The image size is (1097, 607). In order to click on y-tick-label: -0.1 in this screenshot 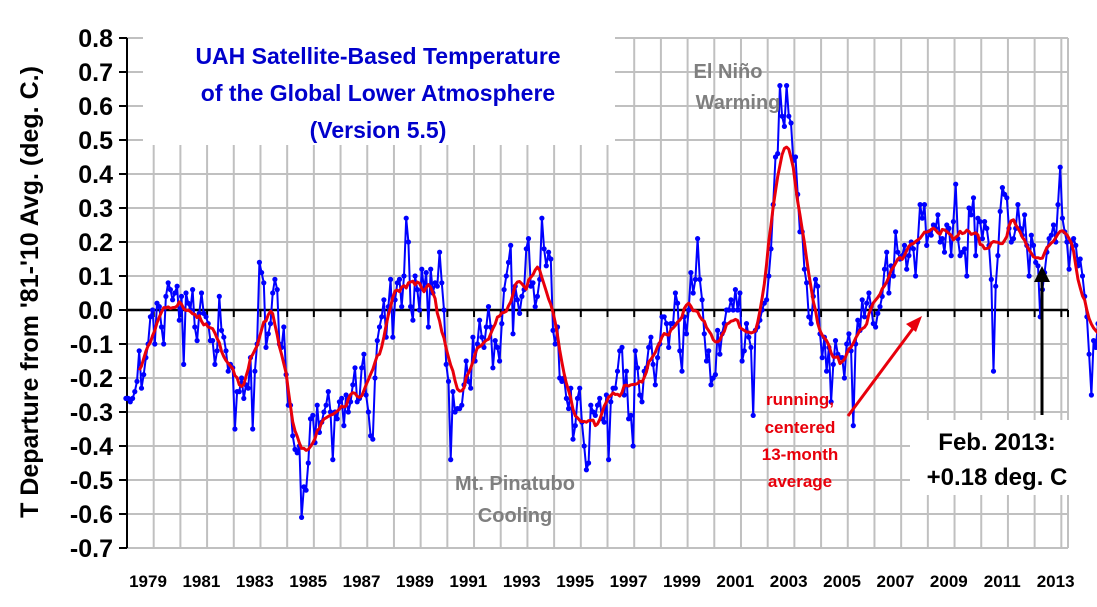, I will do `click(91, 345)`.